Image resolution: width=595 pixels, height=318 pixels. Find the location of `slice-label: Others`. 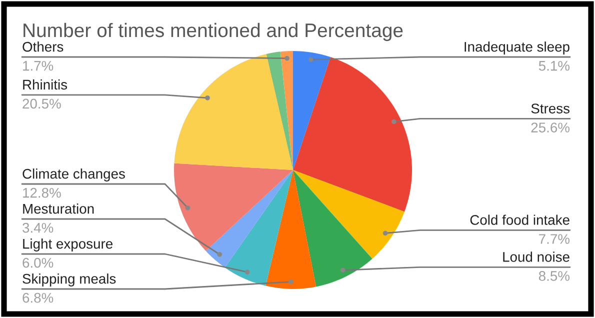

slice-label: Others is located at coordinates (43, 47).